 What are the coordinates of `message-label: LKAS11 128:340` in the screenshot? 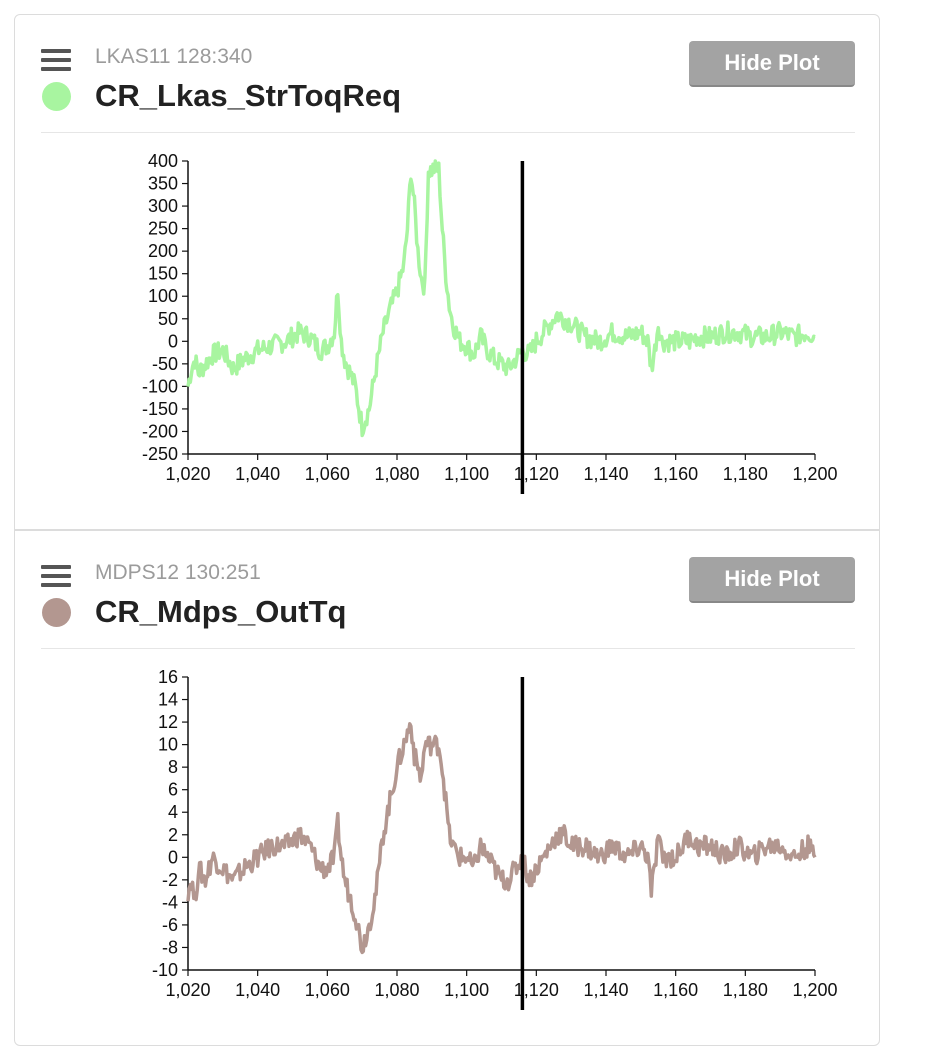 It's located at (174, 56).